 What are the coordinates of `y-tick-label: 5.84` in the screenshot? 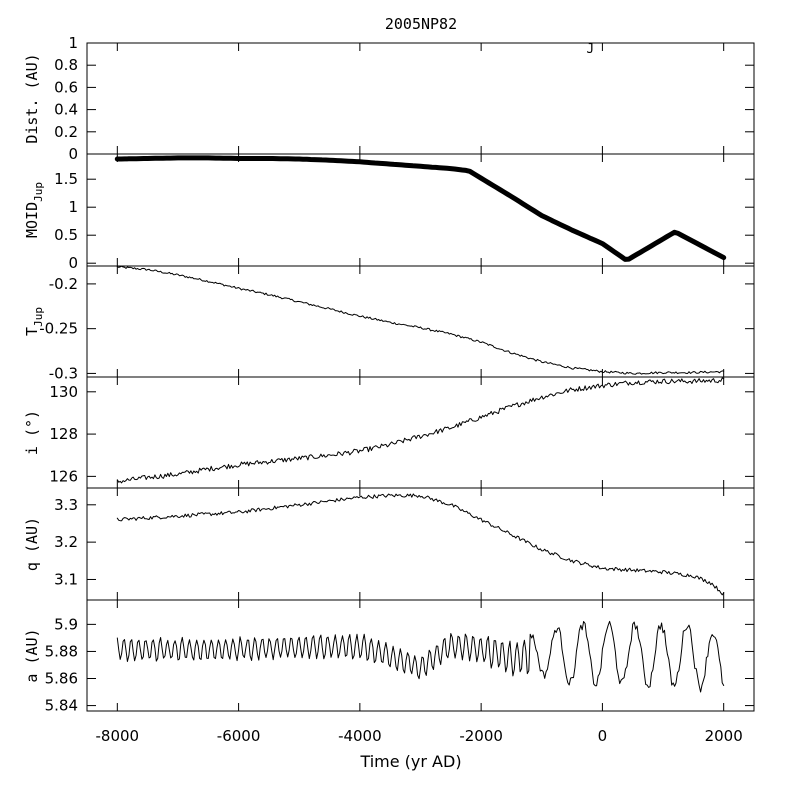 It's located at (61, 706).